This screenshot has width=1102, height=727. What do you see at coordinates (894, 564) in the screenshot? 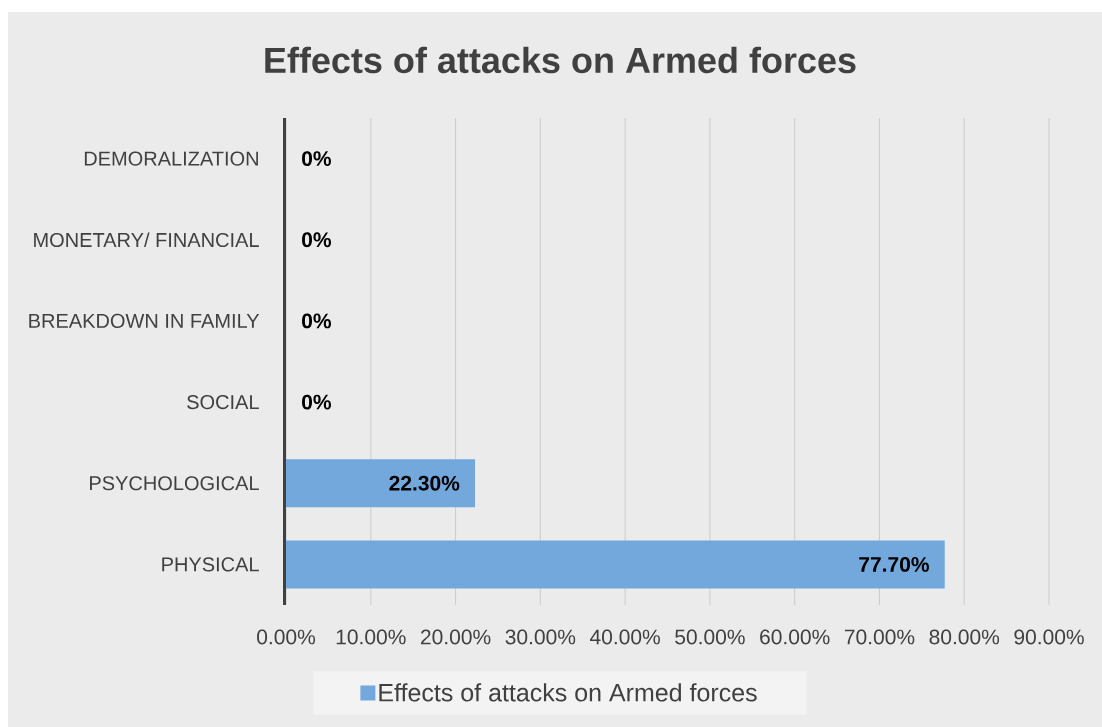
I see `data-label: 77.70%` at bounding box center [894, 564].